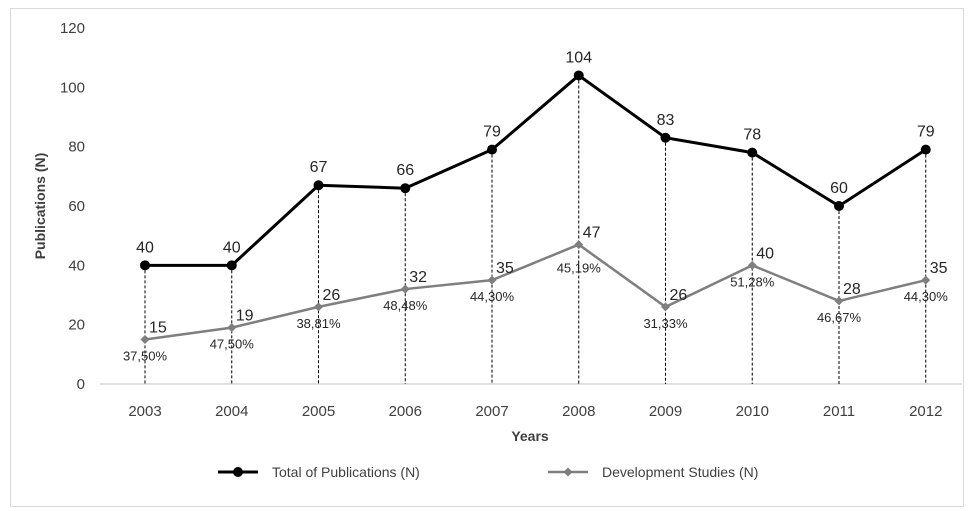  I want to click on data-label-total: 67, so click(319, 167).